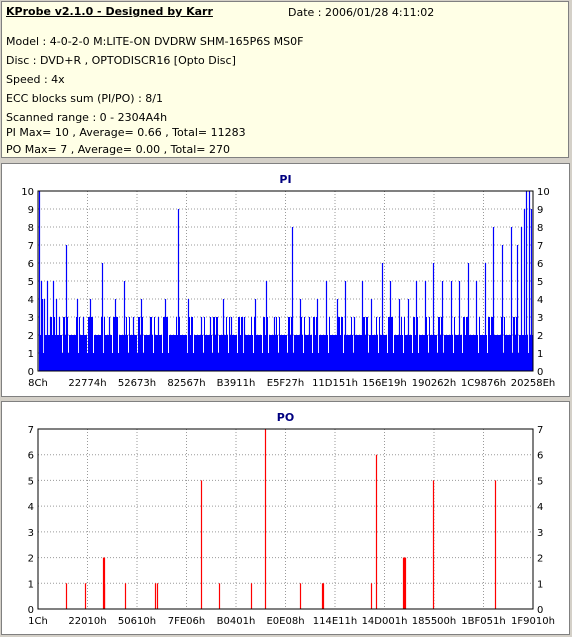 The width and height of the screenshot is (572, 637). I want to click on x-tick-label: 1C9876h, so click(483, 383).